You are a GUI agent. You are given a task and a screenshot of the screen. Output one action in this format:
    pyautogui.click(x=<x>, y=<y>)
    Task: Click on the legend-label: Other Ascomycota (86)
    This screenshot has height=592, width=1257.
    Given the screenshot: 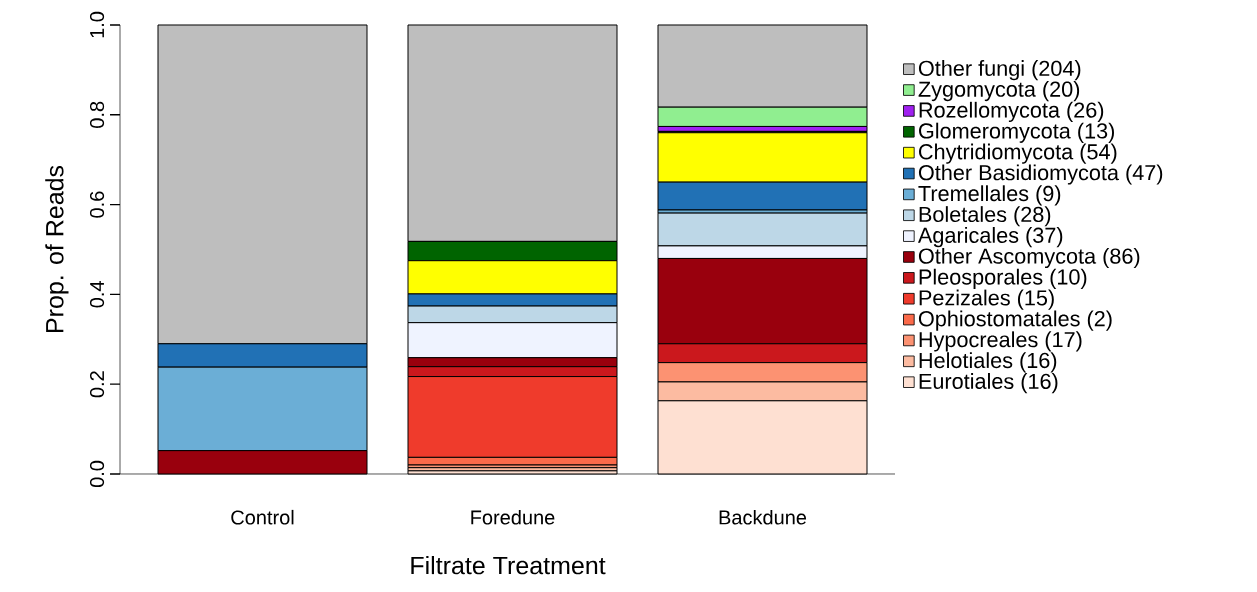 What is the action you would take?
    pyautogui.click(x=1029, y=258)
    